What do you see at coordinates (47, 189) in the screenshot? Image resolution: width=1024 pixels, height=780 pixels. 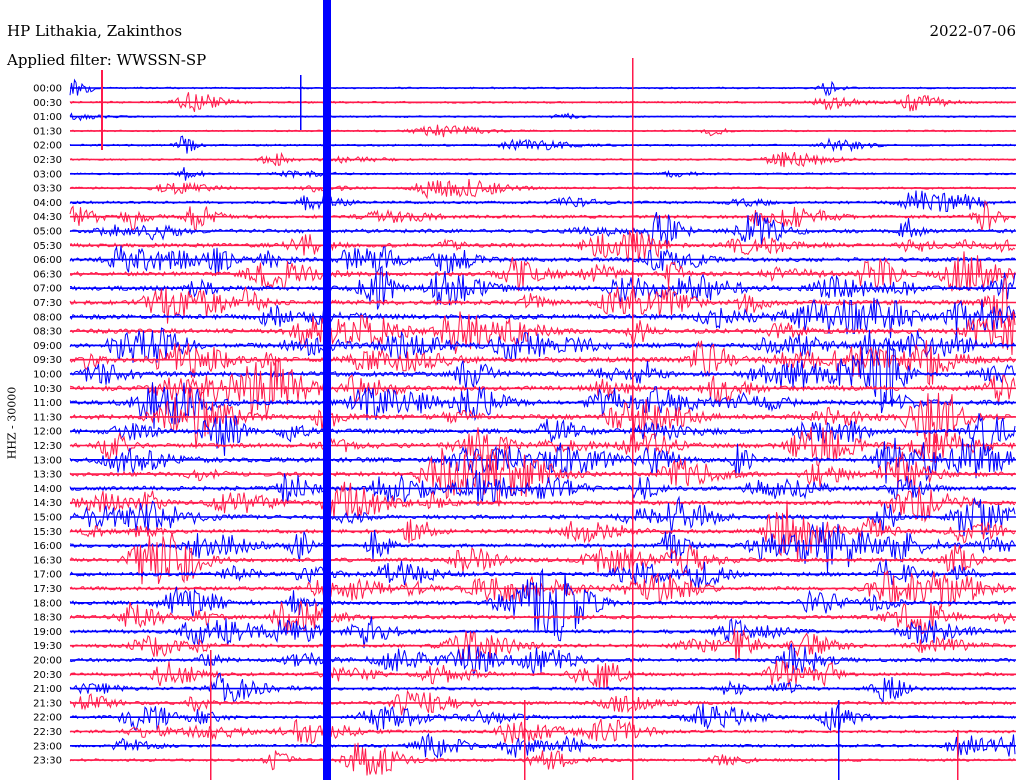 I see `time-tick-label: 03:30` at bounding box center [47, 189].